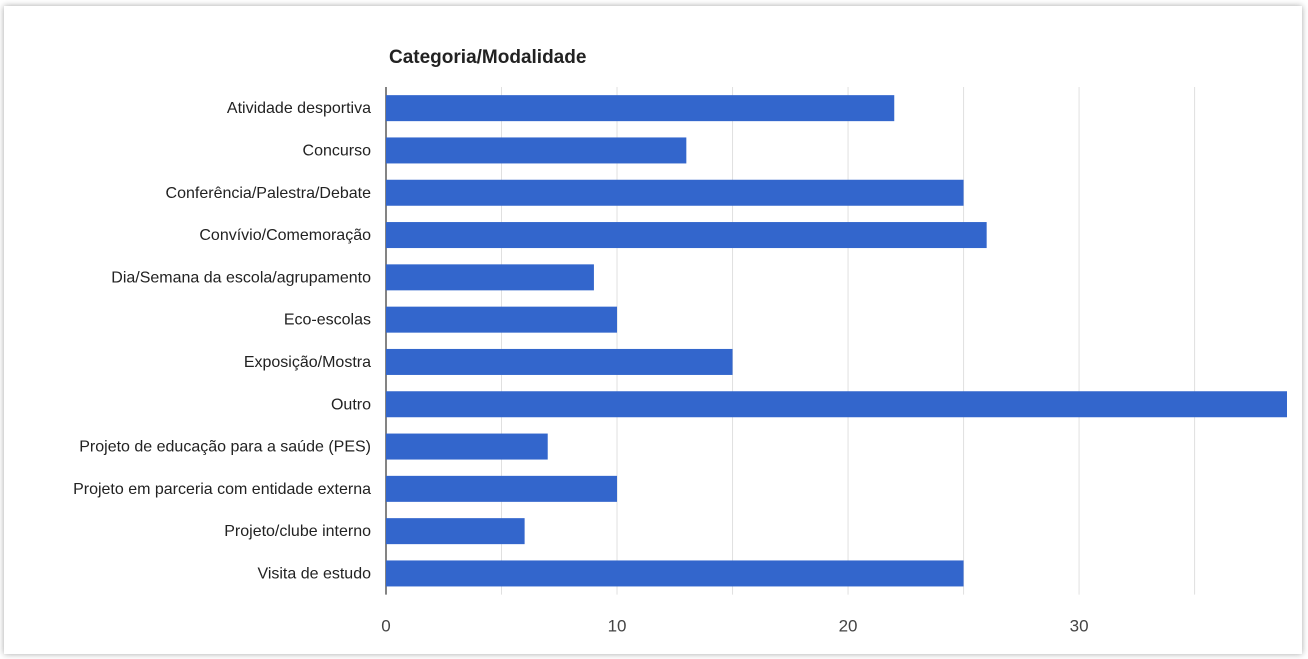 Image resolution: width=1308 pixels, height=659 pixels. I want to click on x-tick-label: 0, so click(385, 626).